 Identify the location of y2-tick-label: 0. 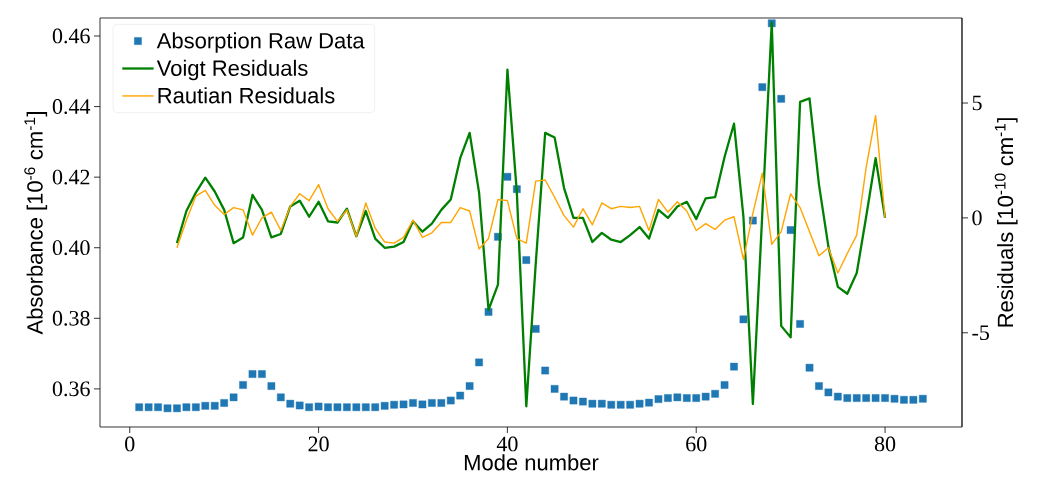
(977, 218).